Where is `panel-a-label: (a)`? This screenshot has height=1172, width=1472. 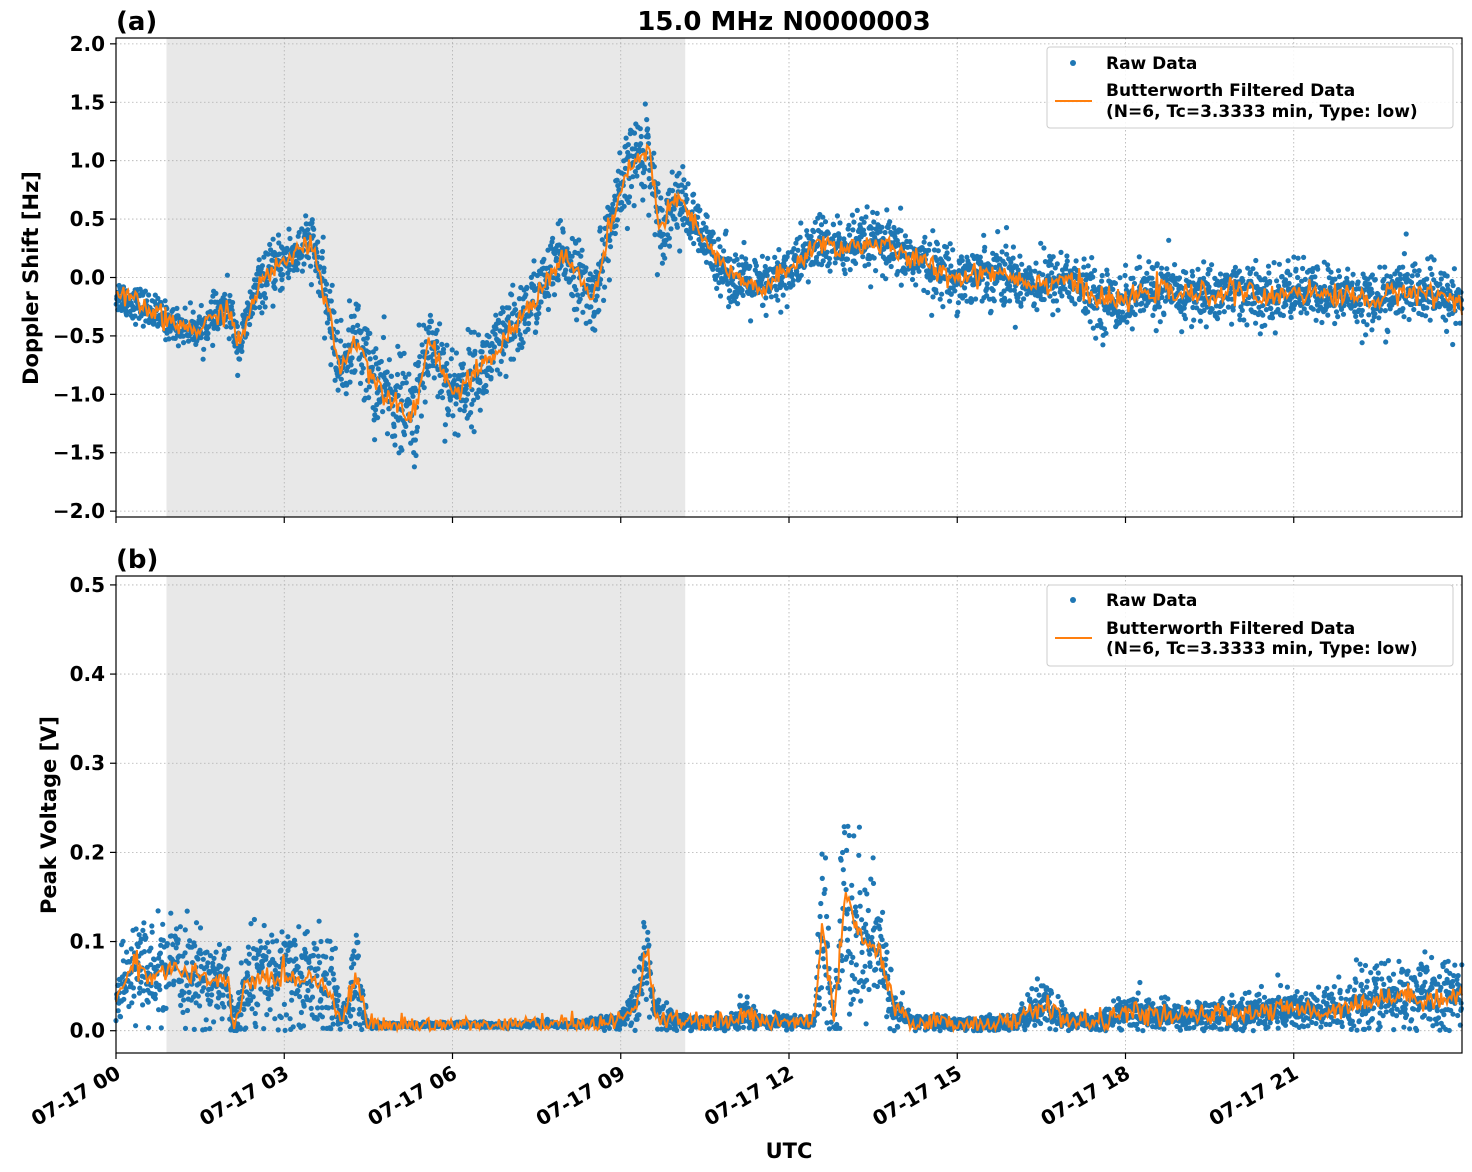 panel-a-label: (a) is located at coordinates (136, 22).